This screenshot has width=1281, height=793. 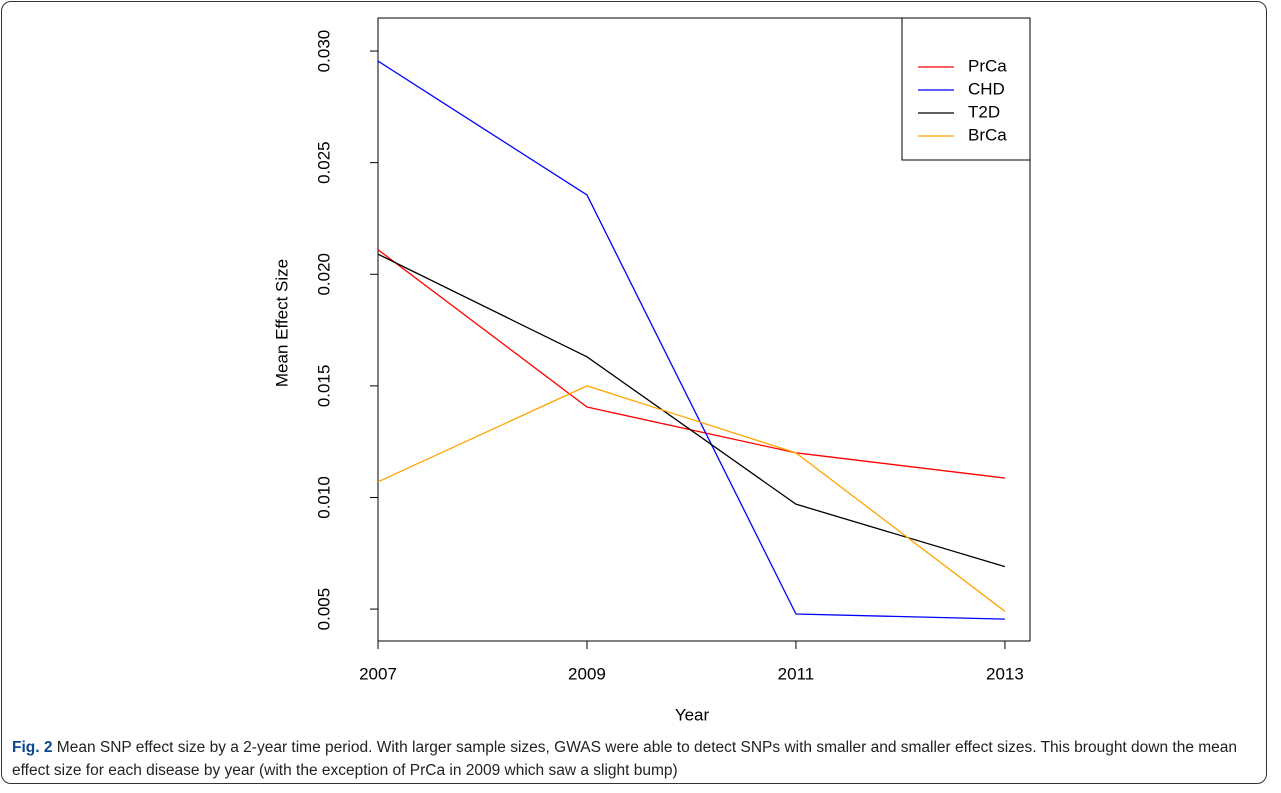 I want to click on x-tick-label: 2009, so click(x=587, y=673).